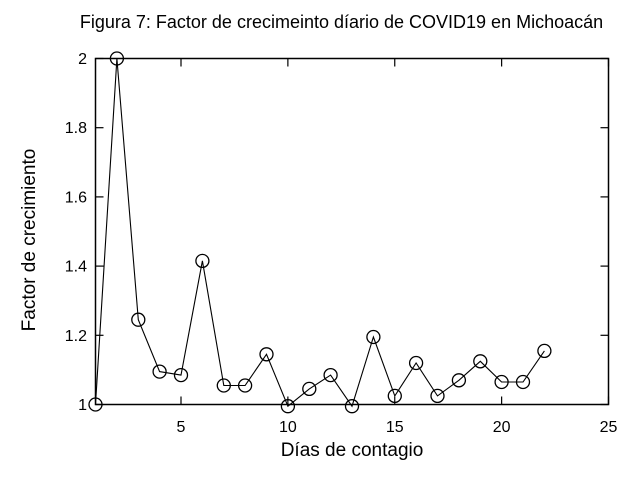 This screenshot has height=480, width=640. I want to click on y-tick-label: 1.8, so click(76, 128).